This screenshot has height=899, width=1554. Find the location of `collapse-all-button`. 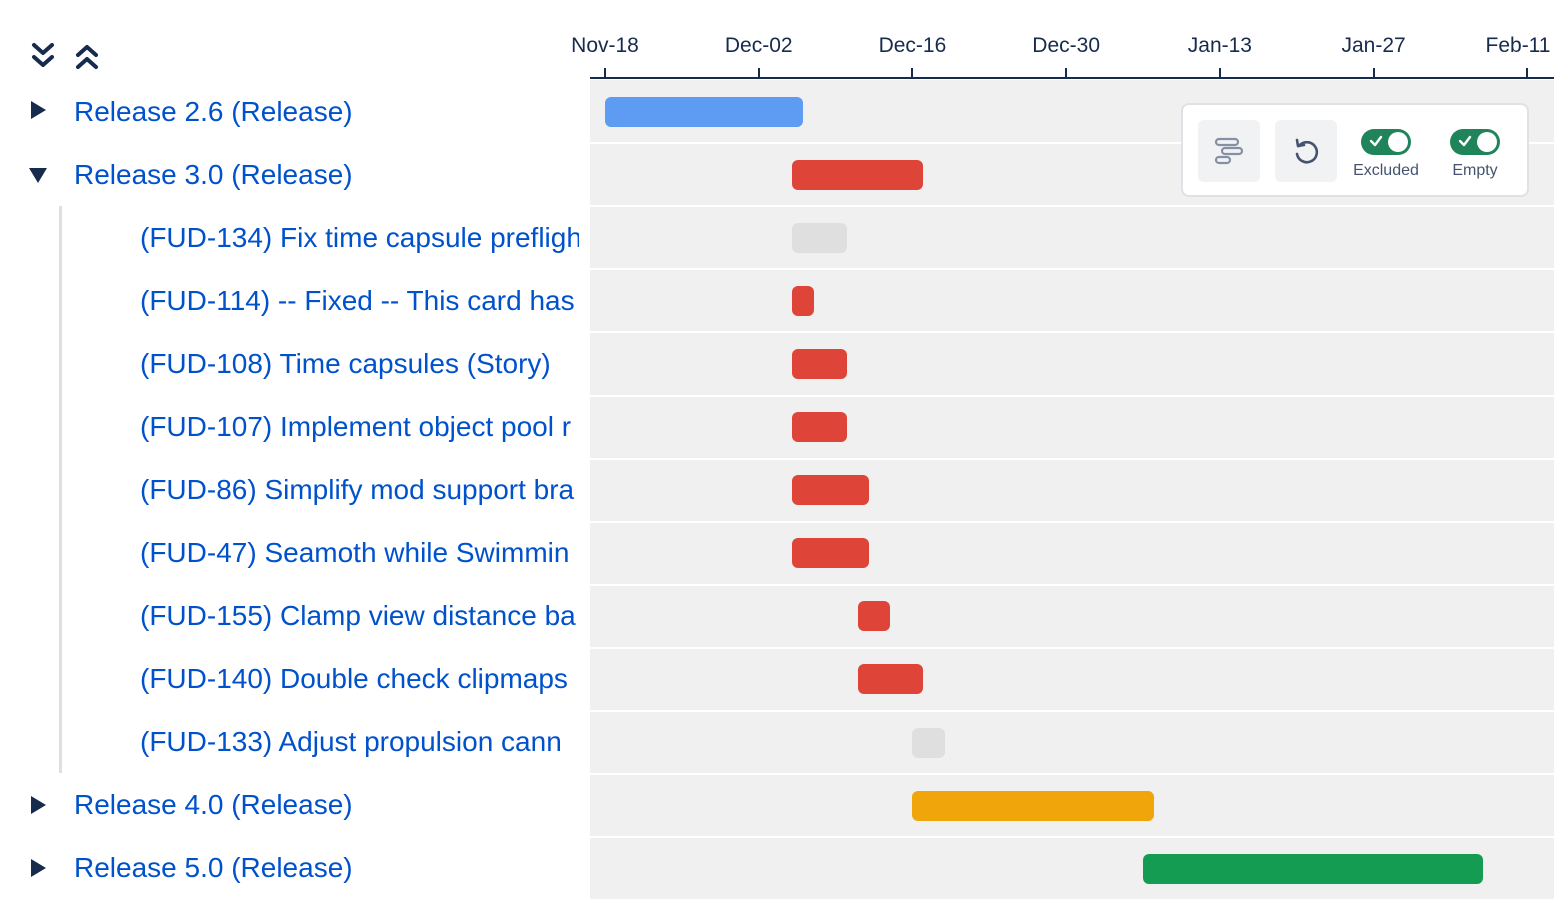

collapse-all-button is located at coordinates (87, 56).